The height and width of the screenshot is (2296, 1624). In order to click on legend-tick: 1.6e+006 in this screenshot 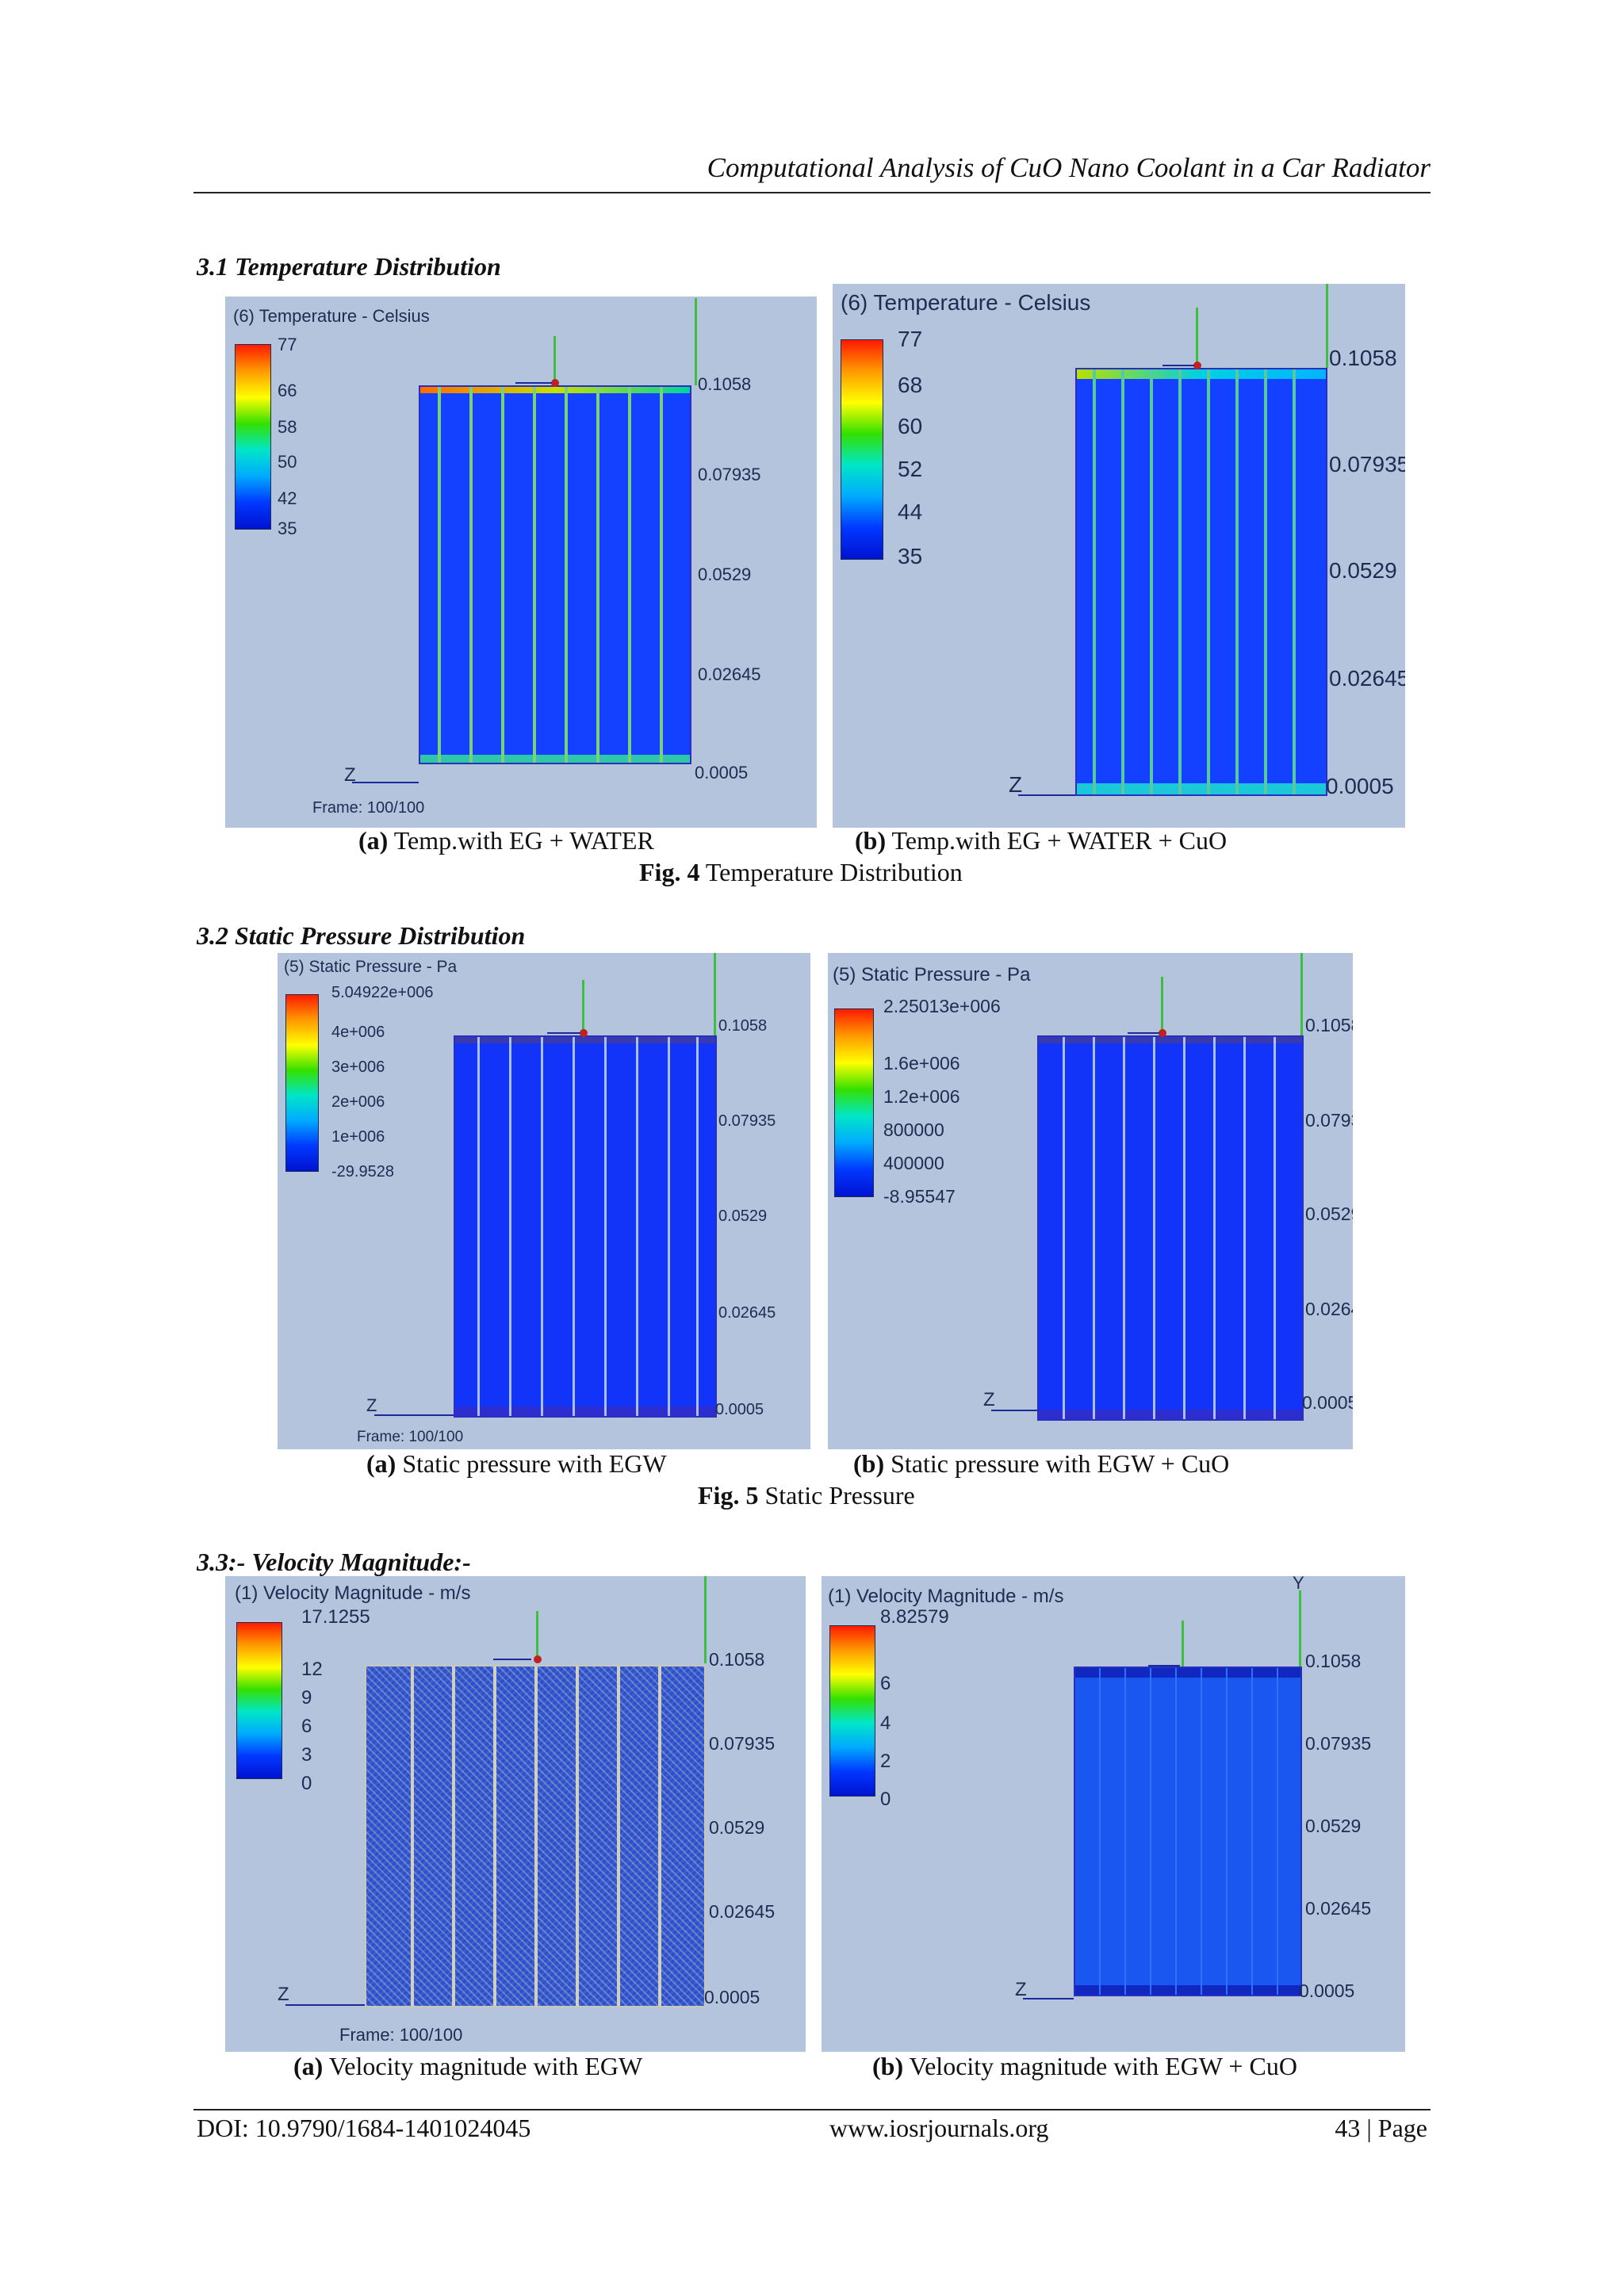, I will do `click(921, 1063)`.